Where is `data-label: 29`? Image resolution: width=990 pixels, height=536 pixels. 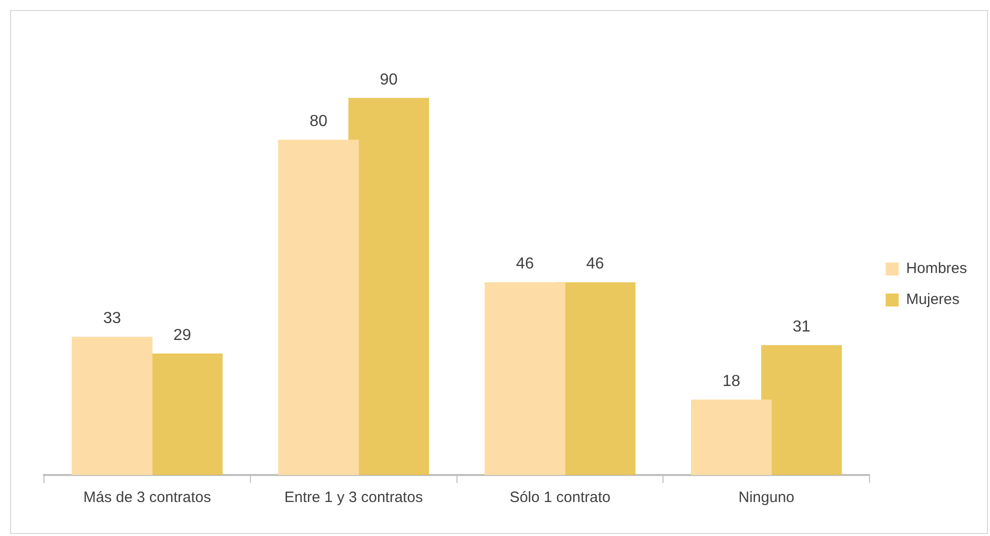
data-label: 29 is located at coordinates (182, 335).